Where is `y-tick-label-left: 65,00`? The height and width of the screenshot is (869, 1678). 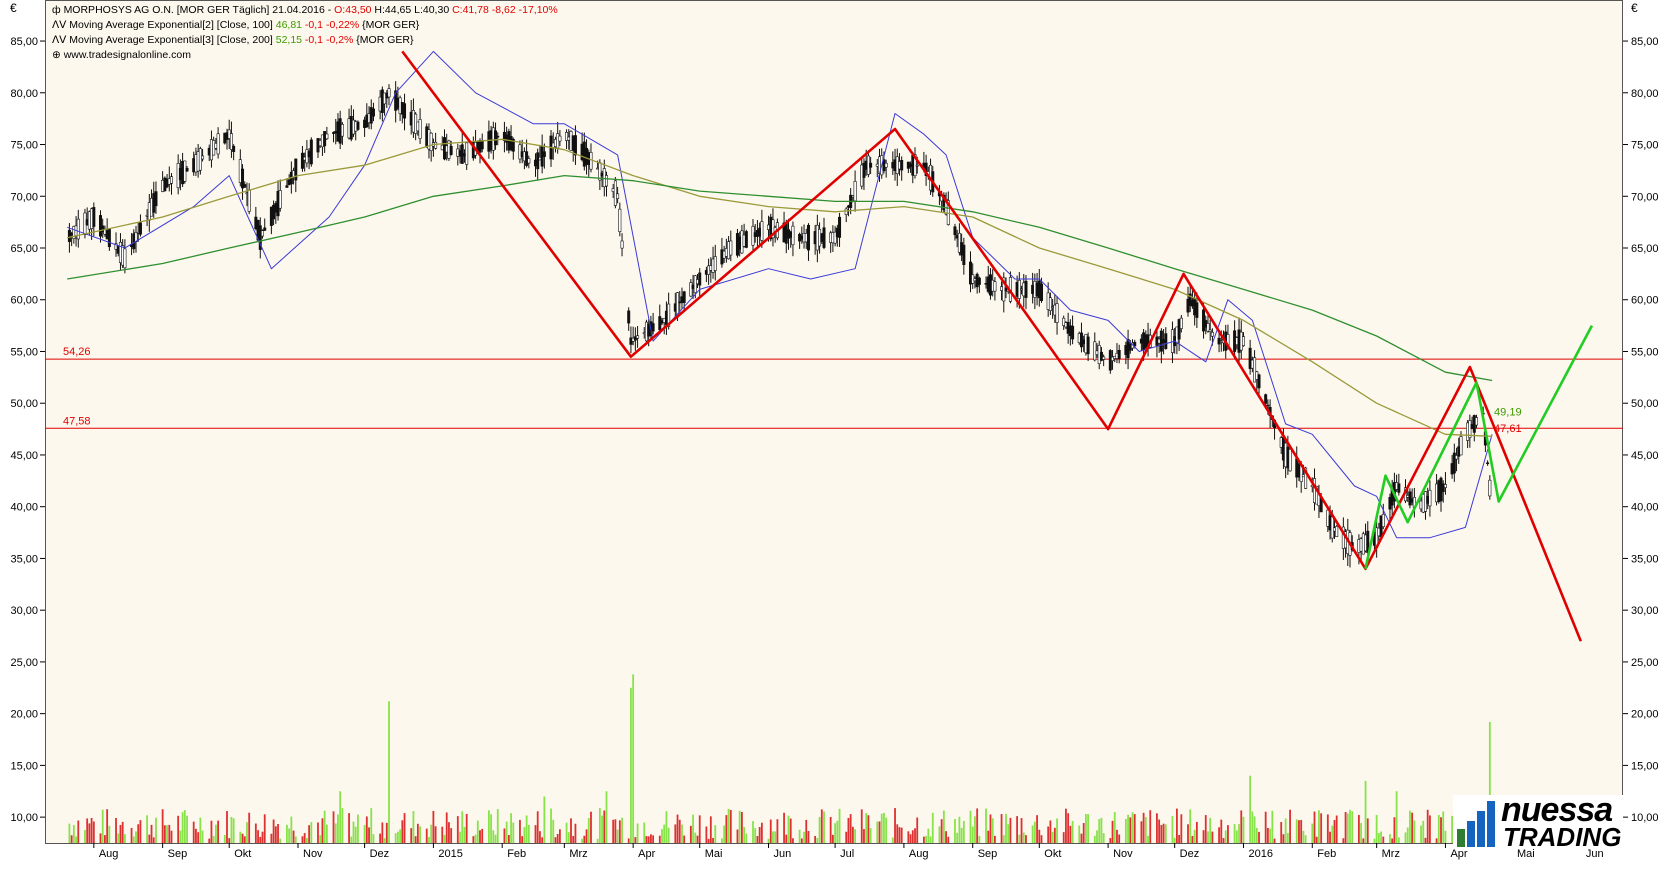
y-tick-label-left: 65,00 is located at coordinates (24, 249).